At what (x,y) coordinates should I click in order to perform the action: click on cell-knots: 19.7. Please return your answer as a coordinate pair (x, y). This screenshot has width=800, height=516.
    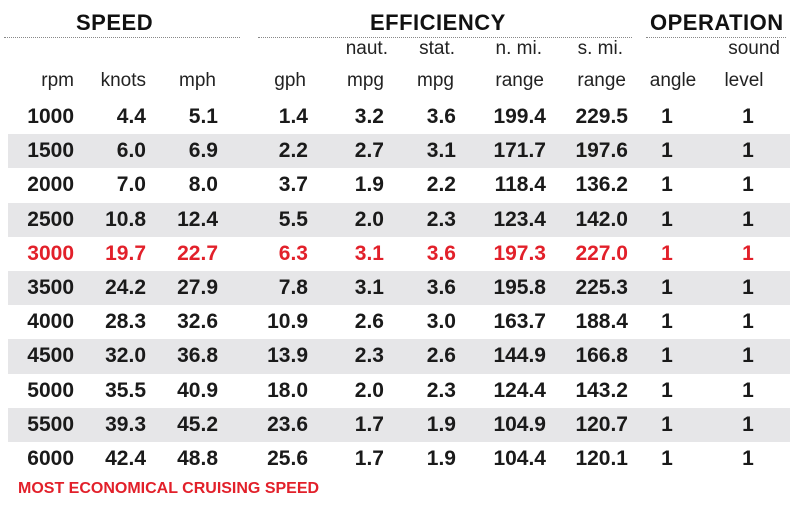
    Looking at the image, I should click on (125, 253).